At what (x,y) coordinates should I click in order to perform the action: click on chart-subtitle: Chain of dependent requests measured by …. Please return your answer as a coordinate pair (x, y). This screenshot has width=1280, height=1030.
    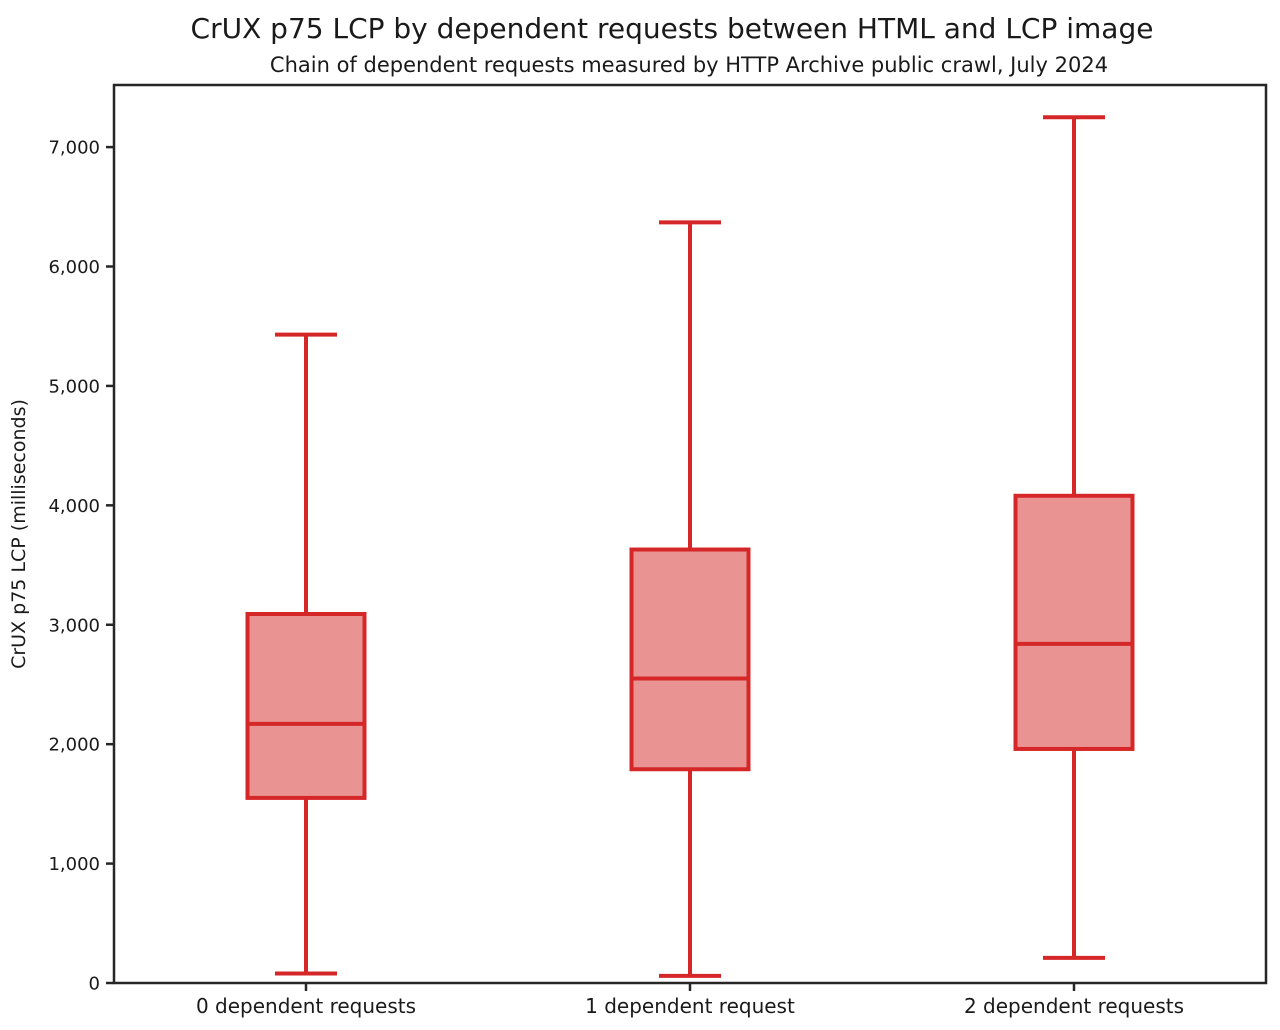
    Looking at the image, I should click on (689, 65).